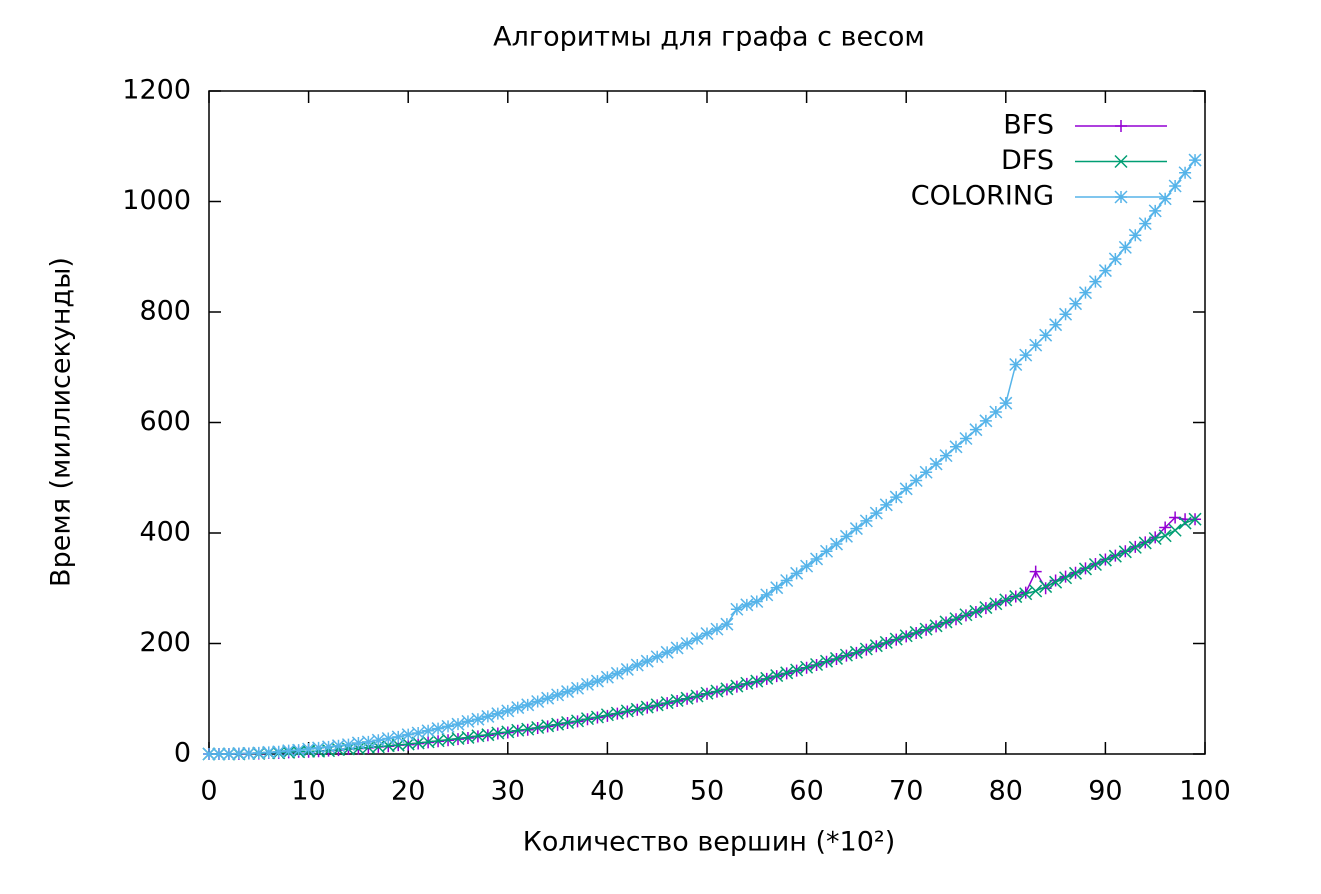 This screenshot has width=1321, height=894. I want to click on y-tick-label: 400, so click(165, 532).